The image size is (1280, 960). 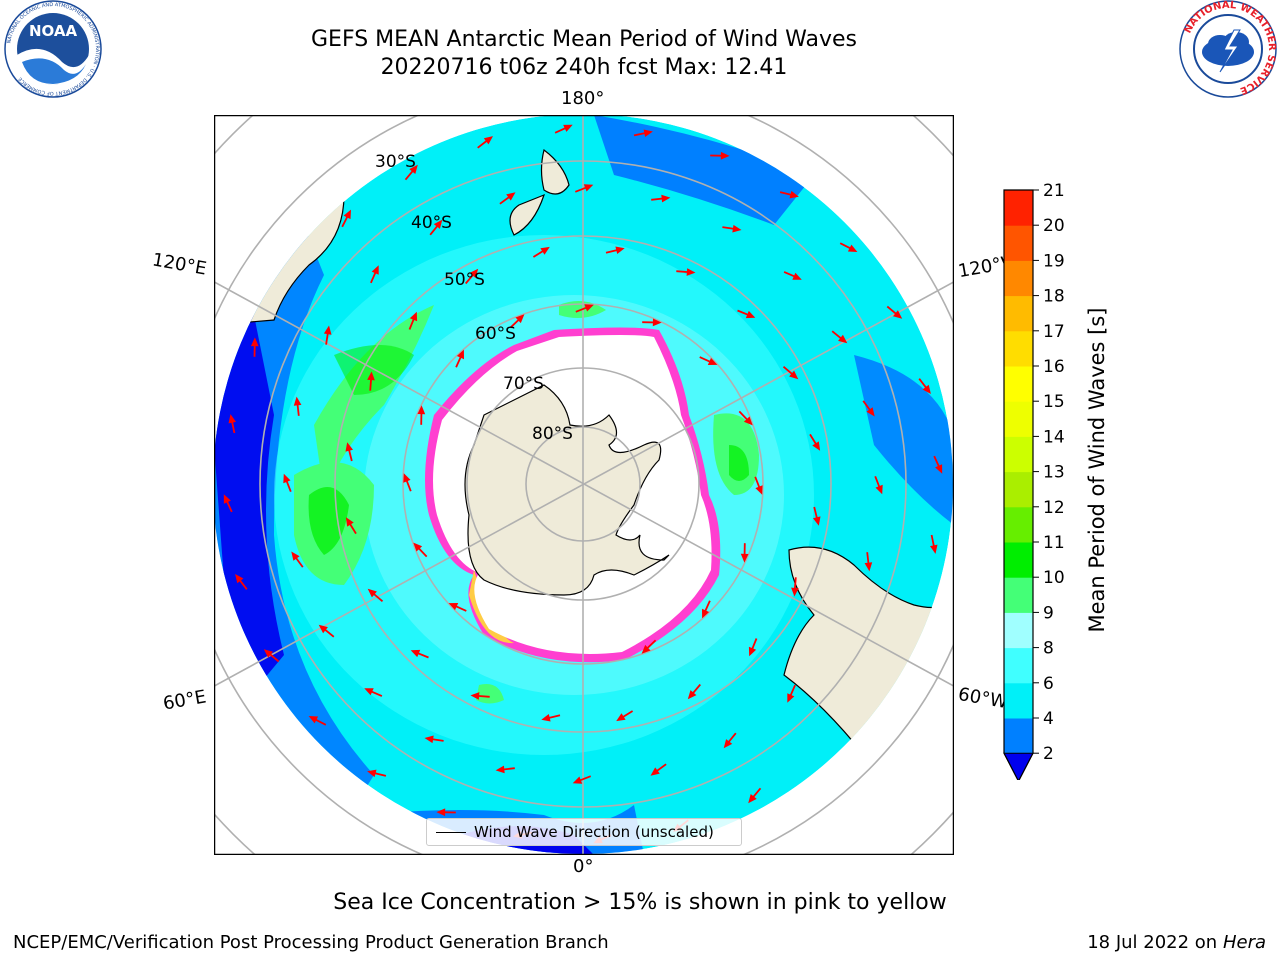 I want to click on colorbar-tick-label: 16, so click(x=1054, y=367).